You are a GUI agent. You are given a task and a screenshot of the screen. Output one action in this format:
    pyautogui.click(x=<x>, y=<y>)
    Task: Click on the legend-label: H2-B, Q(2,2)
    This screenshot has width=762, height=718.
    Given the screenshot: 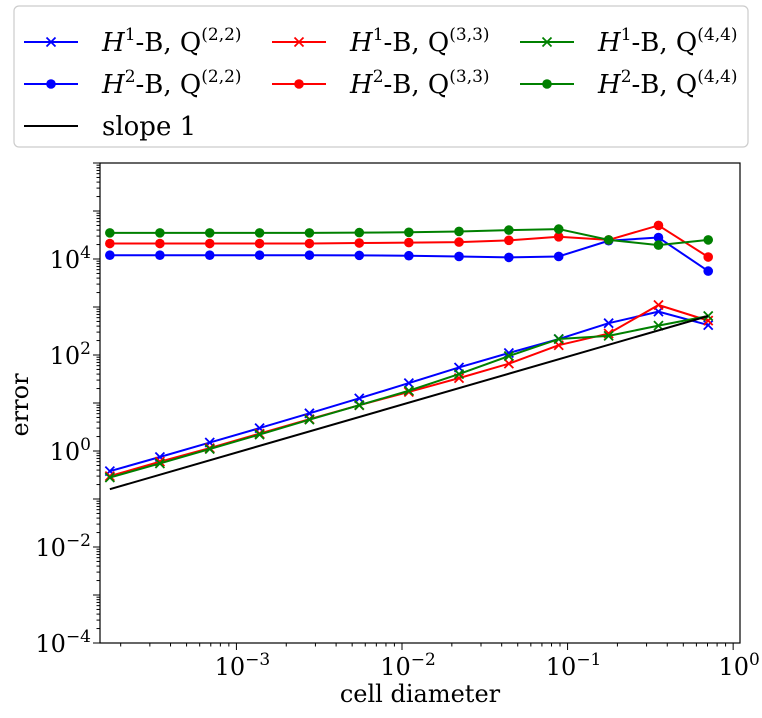 What is the action you would take?
    pyautogui.click(x=171, y=83)
    